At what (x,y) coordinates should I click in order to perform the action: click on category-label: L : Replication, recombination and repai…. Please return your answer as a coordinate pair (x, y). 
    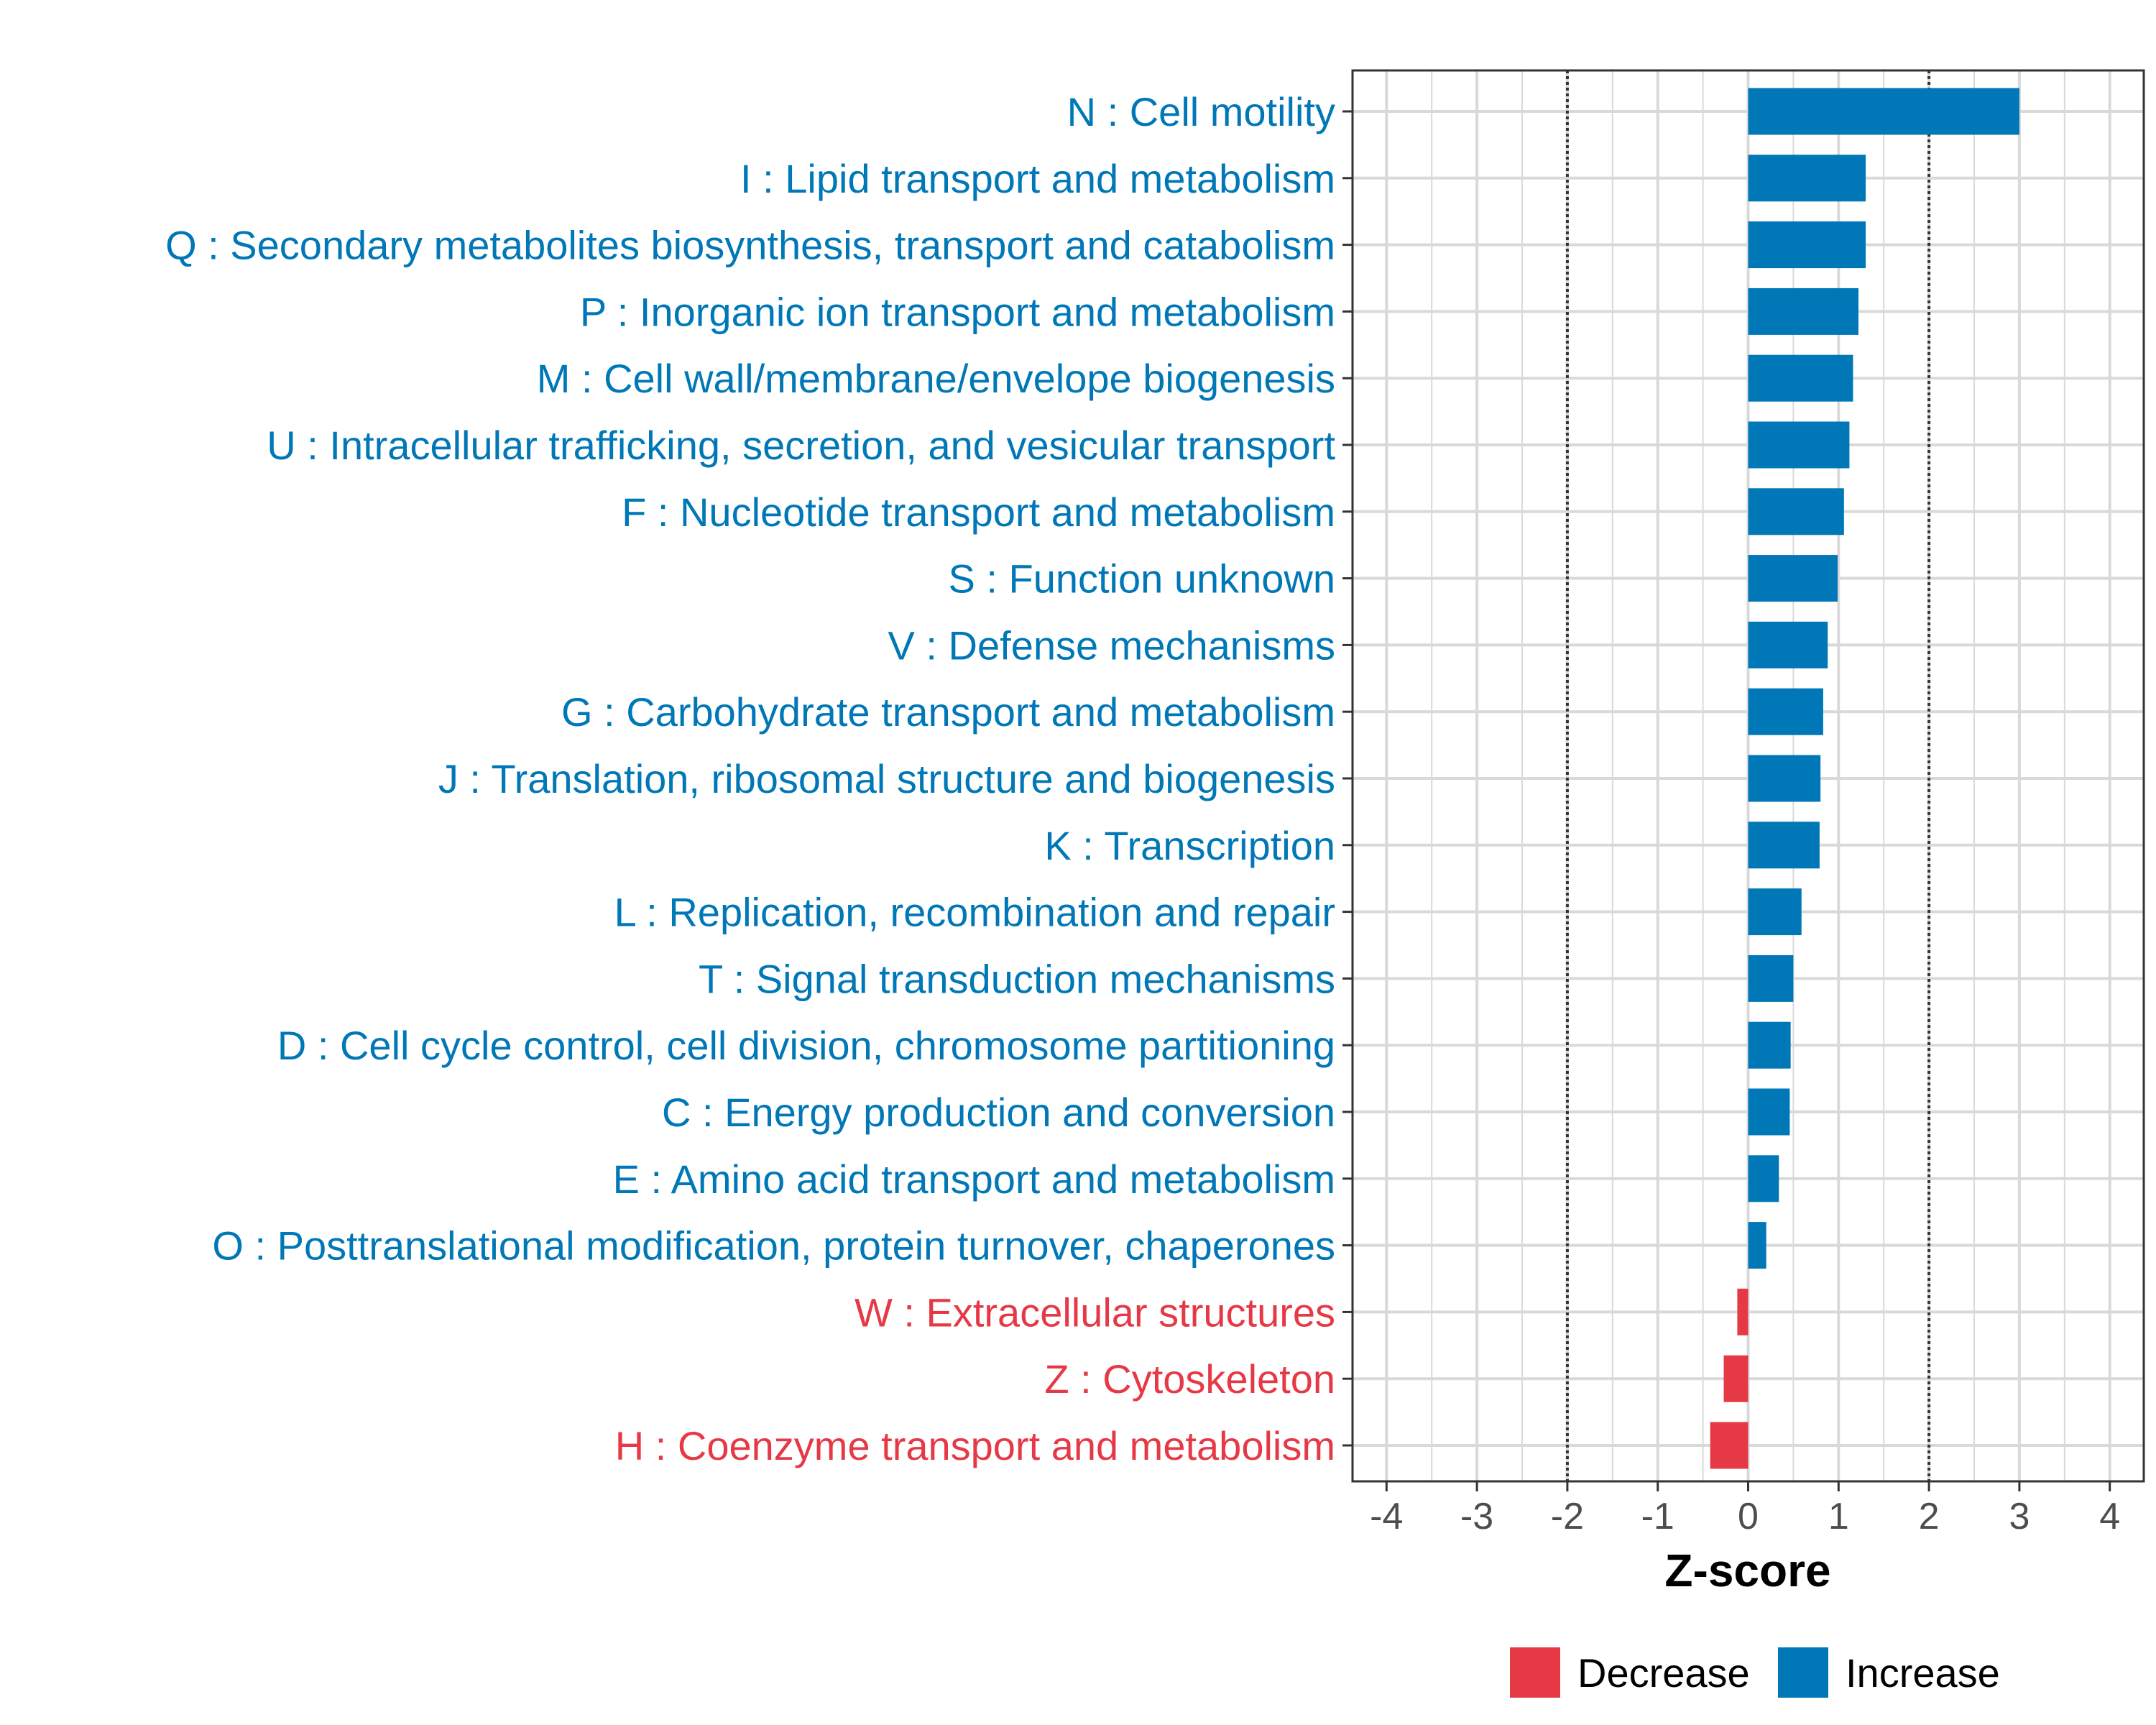
    Looking at the image, I should click on (974, 912).